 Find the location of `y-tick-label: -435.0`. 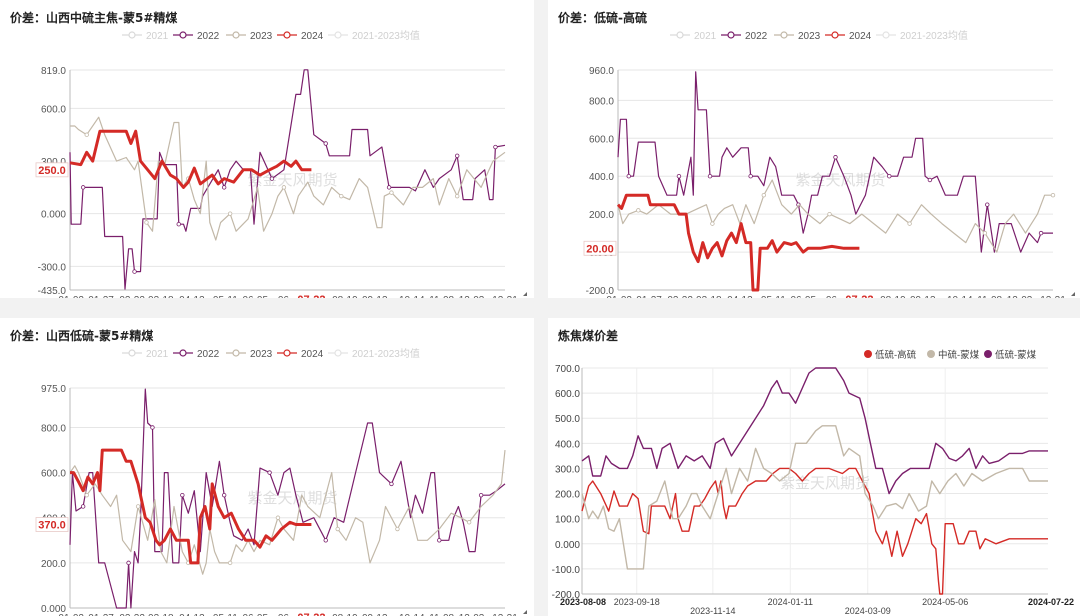

y-tick-label: -435.0 is located at coordinates (52, 291).